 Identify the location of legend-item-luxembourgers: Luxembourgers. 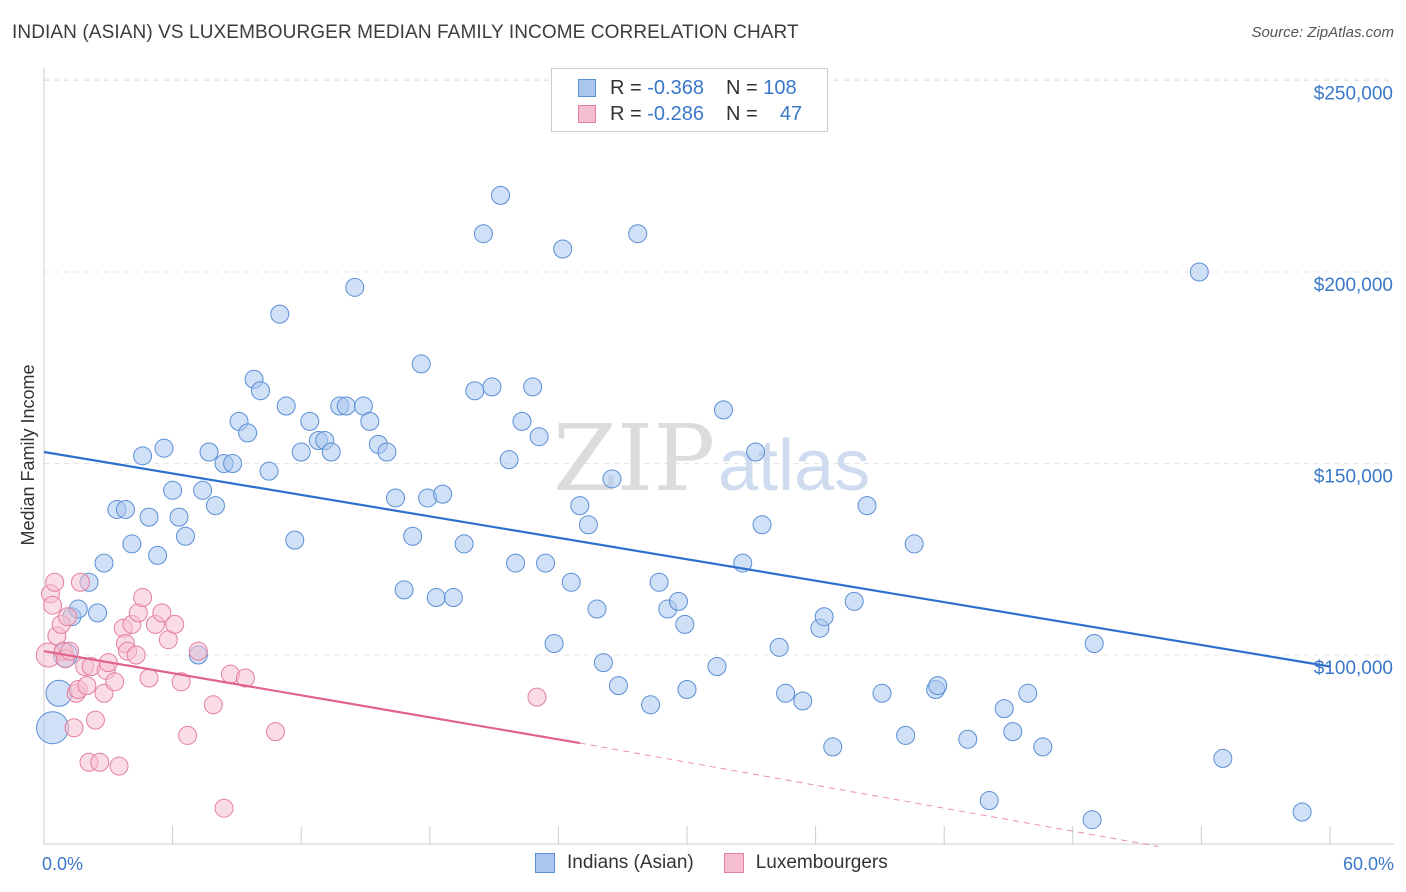
(805, 863).